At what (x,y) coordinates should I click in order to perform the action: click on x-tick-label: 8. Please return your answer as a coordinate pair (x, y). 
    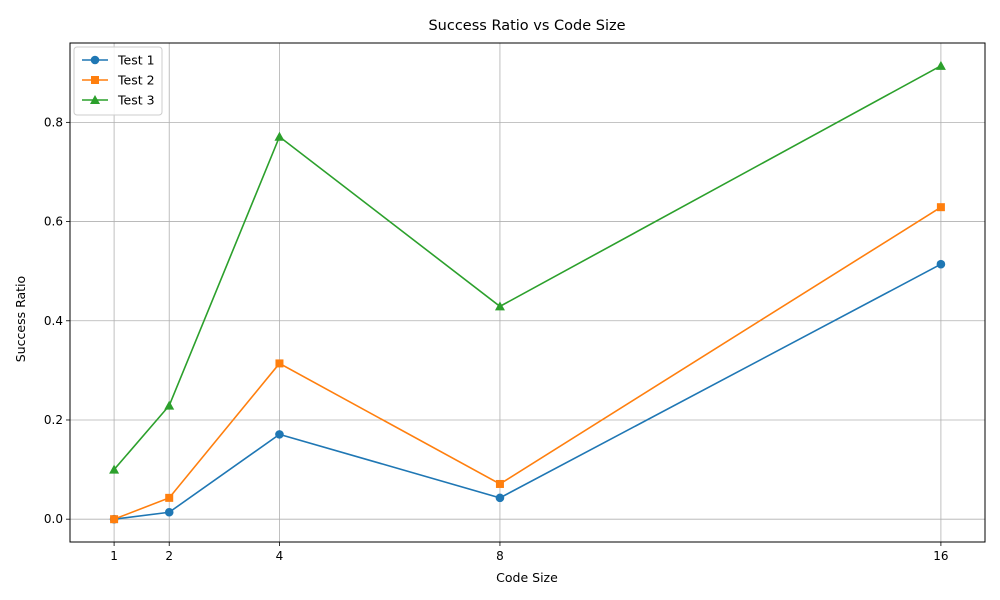
    Looking at the image, I should click on (500, 556).